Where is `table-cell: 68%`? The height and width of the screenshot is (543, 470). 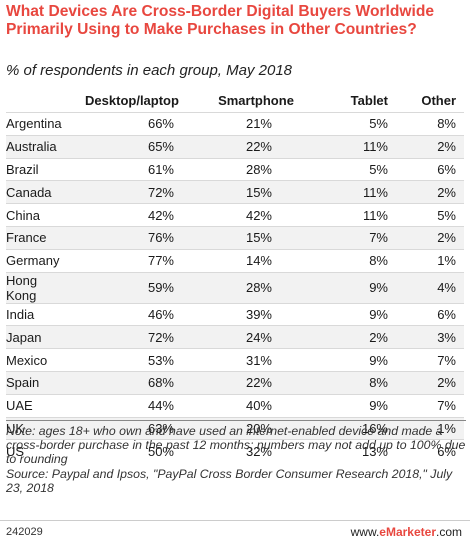 table-cell: 68% is located at coordinates (132, 382).